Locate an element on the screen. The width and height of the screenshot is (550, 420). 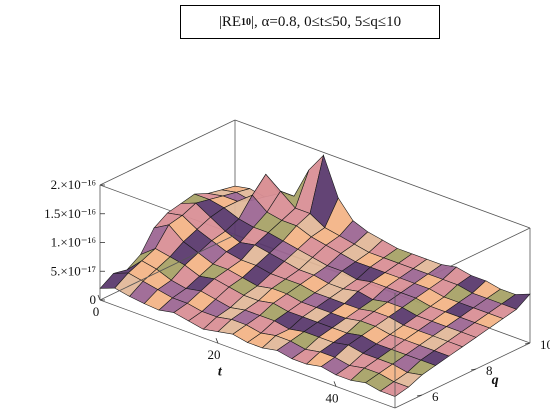
z-tick-label: 1.5×10⁻¹⁶ is located at coordinates (70, 213).